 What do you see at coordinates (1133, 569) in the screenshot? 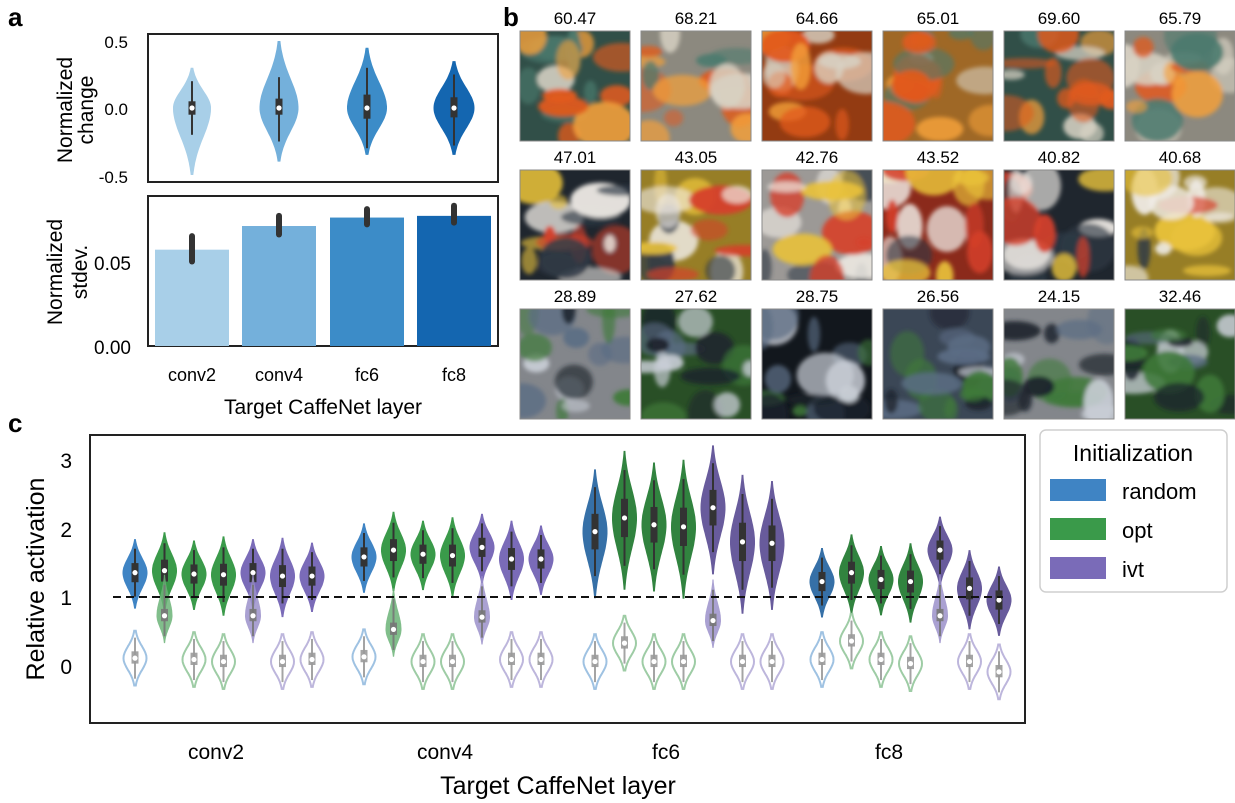
I see `legend-label-ivt: ivt` at bounding box center [1133, 569].